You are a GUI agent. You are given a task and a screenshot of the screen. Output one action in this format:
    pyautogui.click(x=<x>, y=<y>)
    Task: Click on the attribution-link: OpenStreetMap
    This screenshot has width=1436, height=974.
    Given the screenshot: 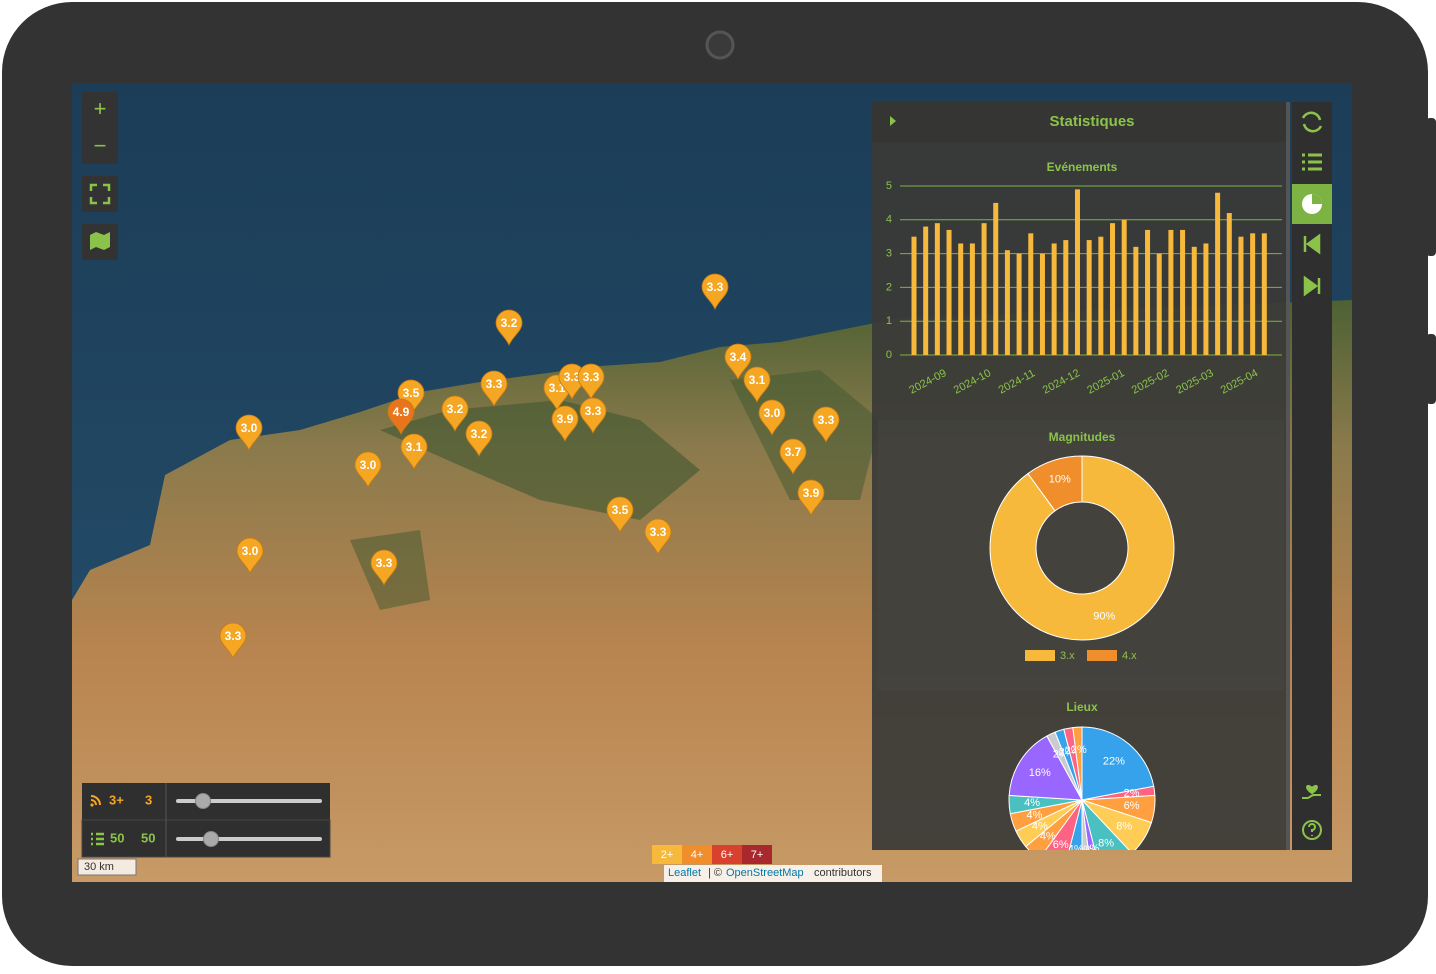 What is the action you would take?
    pyautogui.click(x=765, y=873)
    